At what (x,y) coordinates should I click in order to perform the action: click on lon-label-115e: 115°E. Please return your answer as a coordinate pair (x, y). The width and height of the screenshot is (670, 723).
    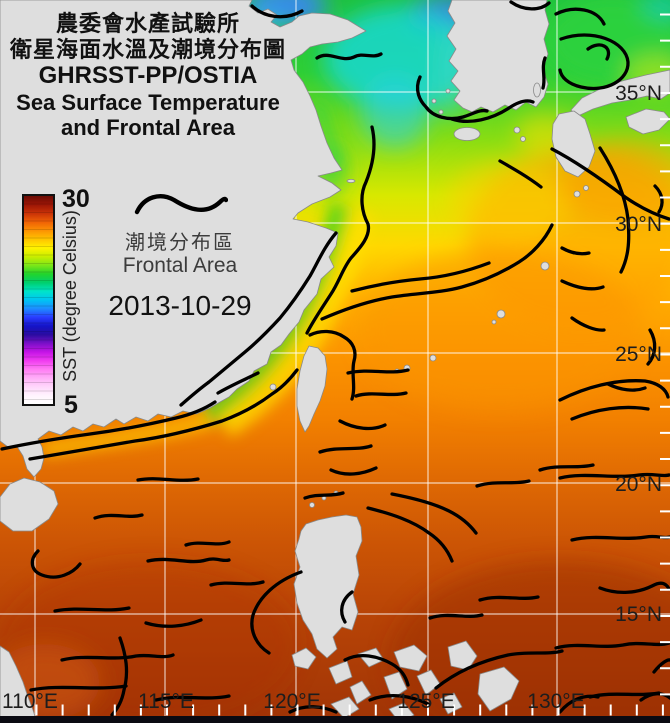
    Looking at the image, I should click on (166, 701).